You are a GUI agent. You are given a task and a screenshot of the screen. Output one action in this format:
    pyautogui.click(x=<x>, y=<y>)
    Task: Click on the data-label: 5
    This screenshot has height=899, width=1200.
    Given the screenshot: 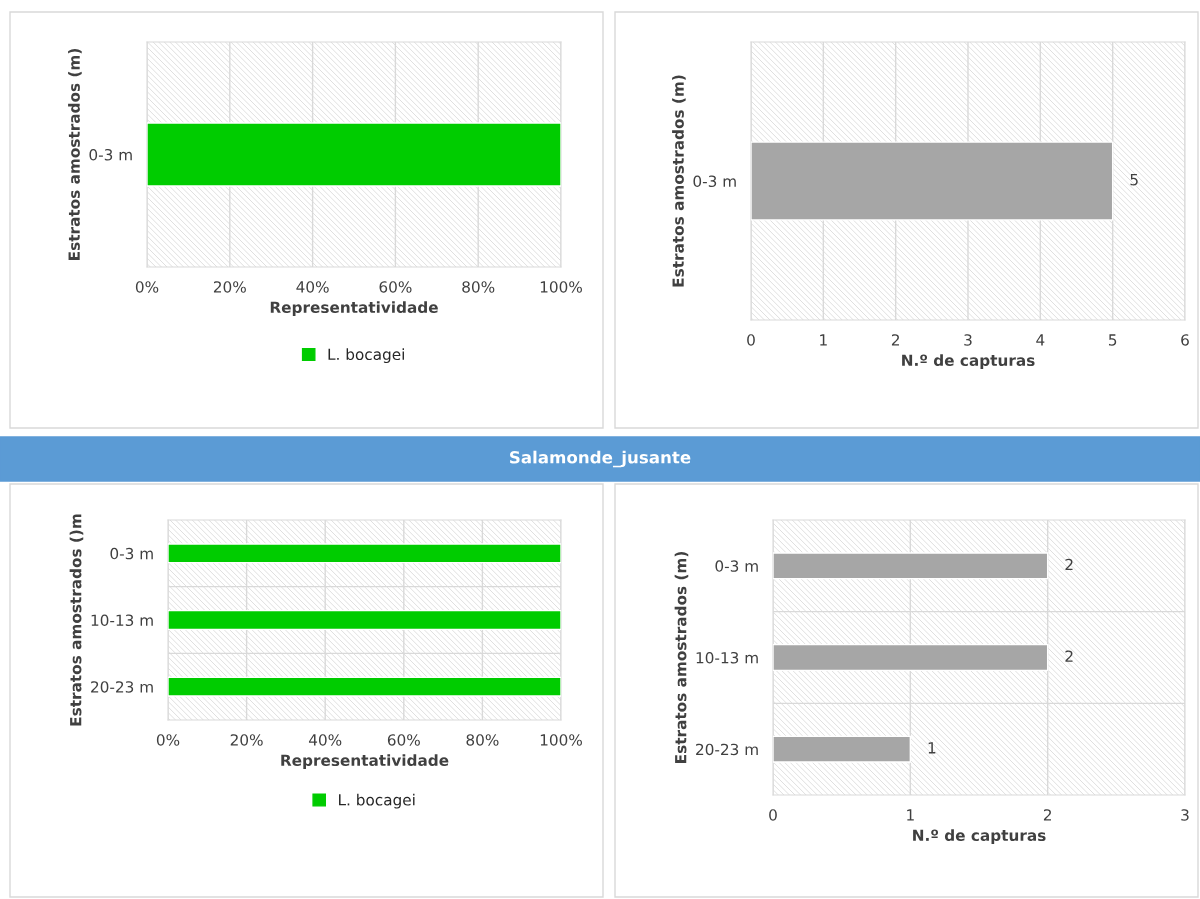 What is the action you would take?
    pyautogui.click(x=1134, y=180)
    